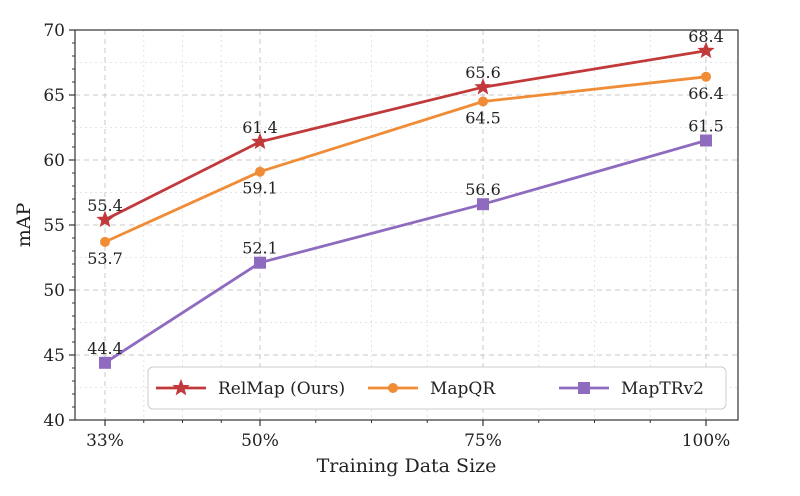  I want to click on data-label: 61.4, so click(260, 127).